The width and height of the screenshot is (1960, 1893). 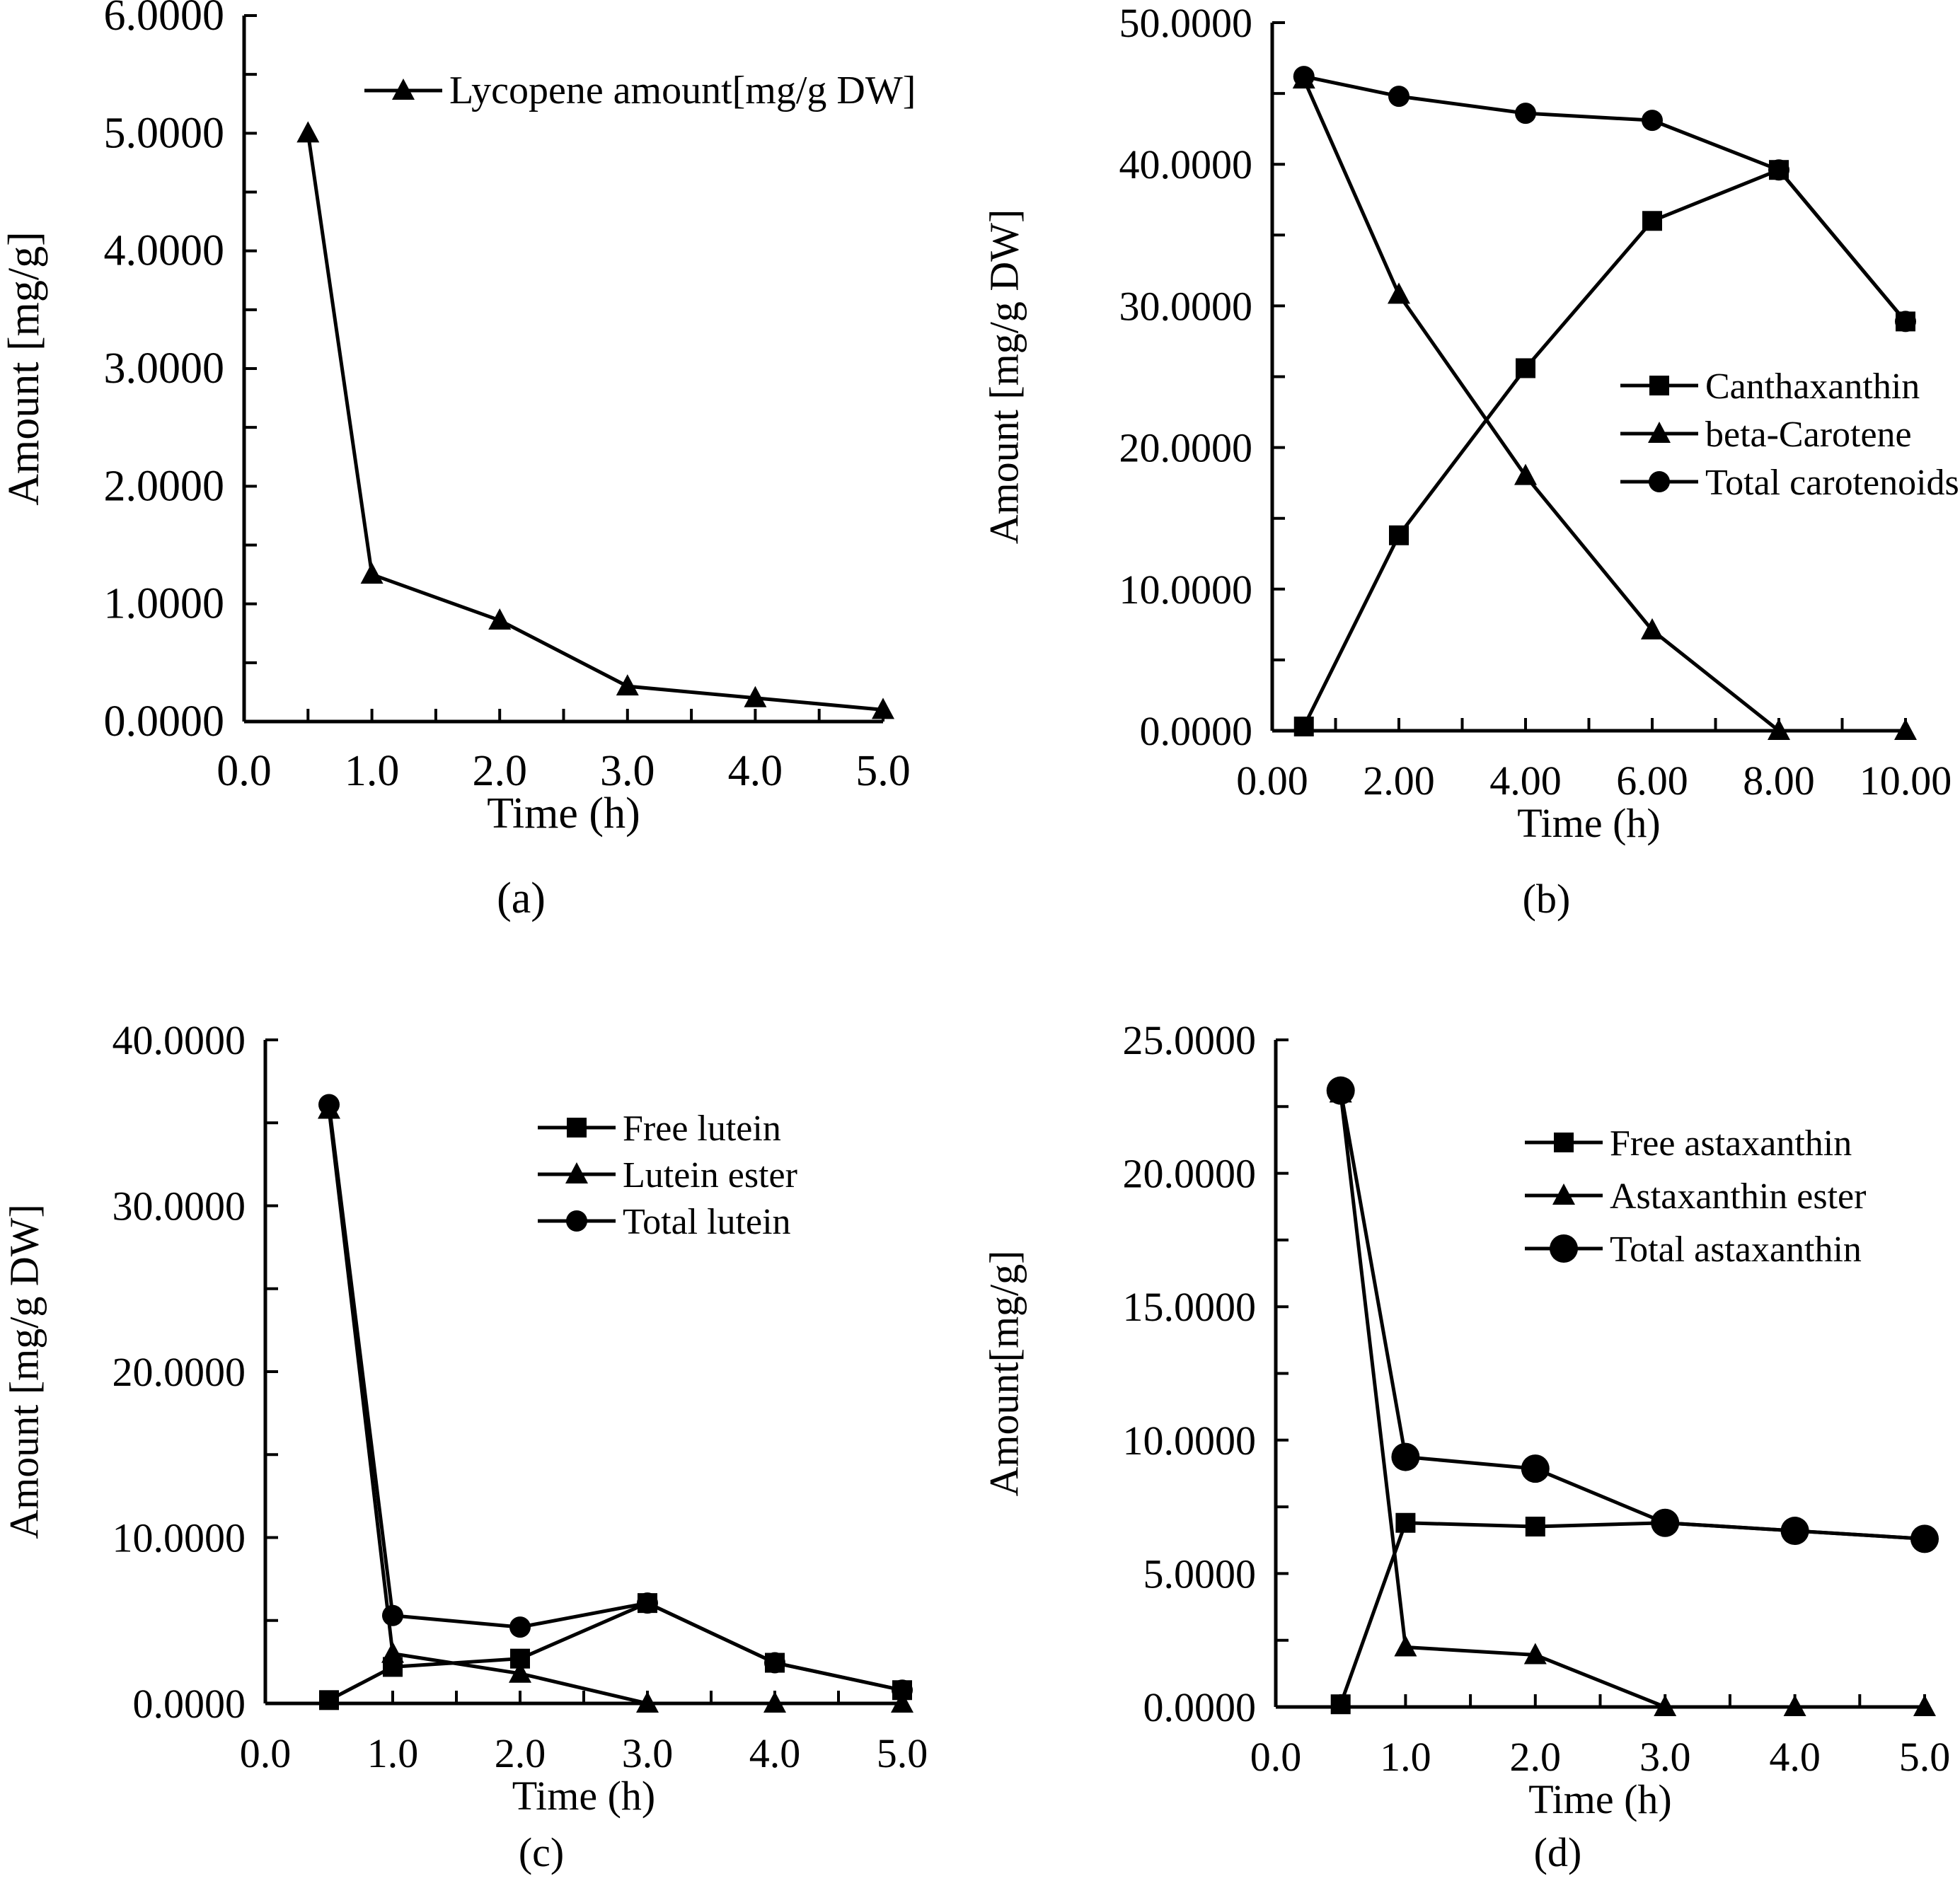 I want to click on legend-entry: Canthaxanthin, so click(x=1770, y=386).